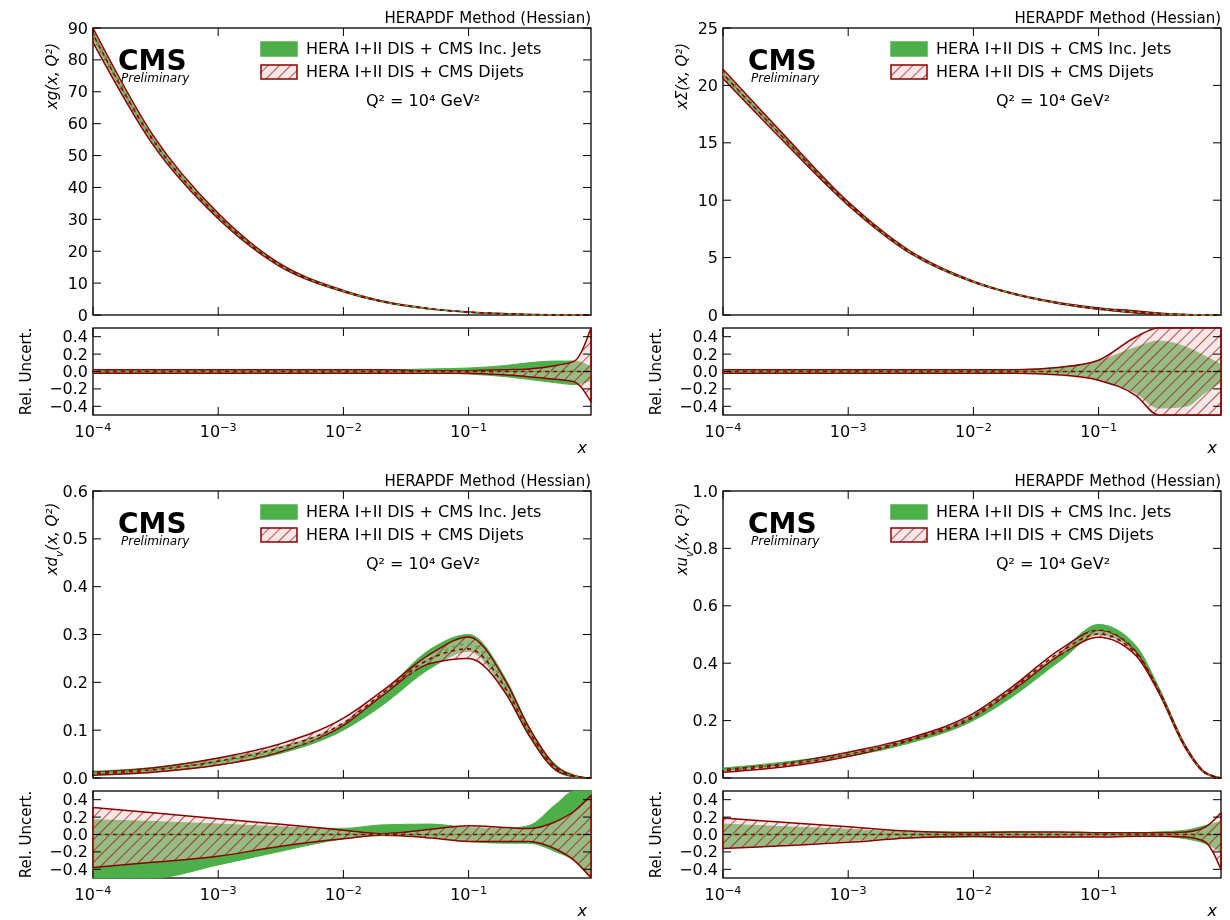  Describe the element at coordinates (77, 60) in the screenshot. I see `y-tick-label: 80` at that location.